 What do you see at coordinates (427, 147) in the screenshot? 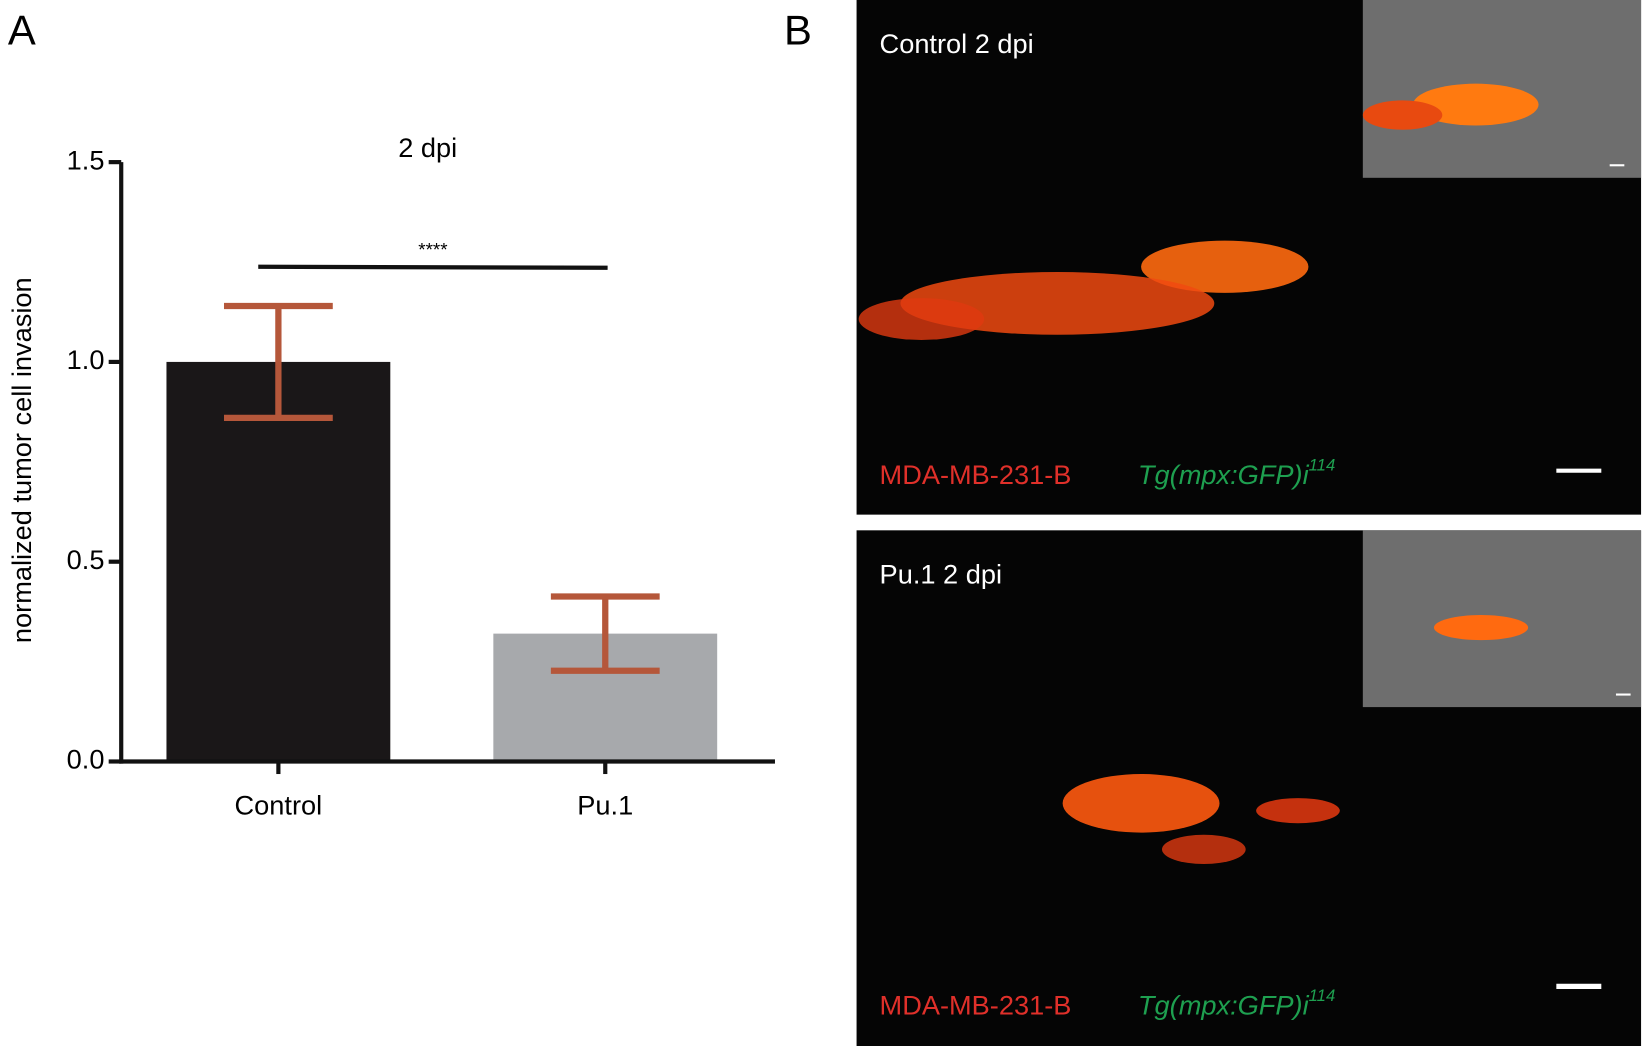
I see `chart-title: 2 dpi` at bounding box center [427, 147].